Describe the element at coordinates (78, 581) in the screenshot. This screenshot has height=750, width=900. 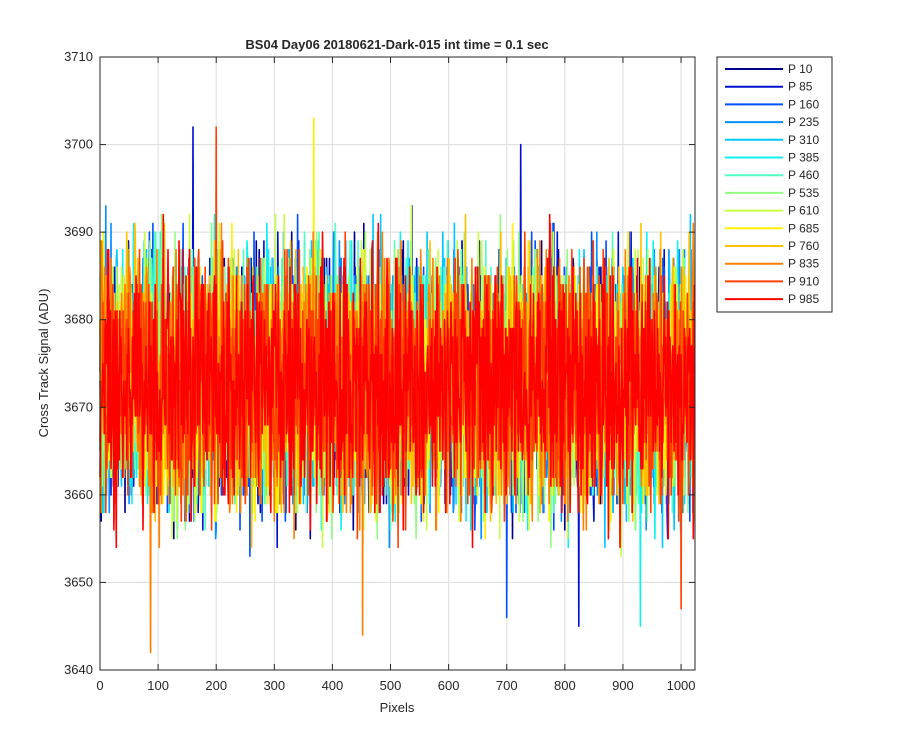
I see `y-tick-label: 3650` at that location.